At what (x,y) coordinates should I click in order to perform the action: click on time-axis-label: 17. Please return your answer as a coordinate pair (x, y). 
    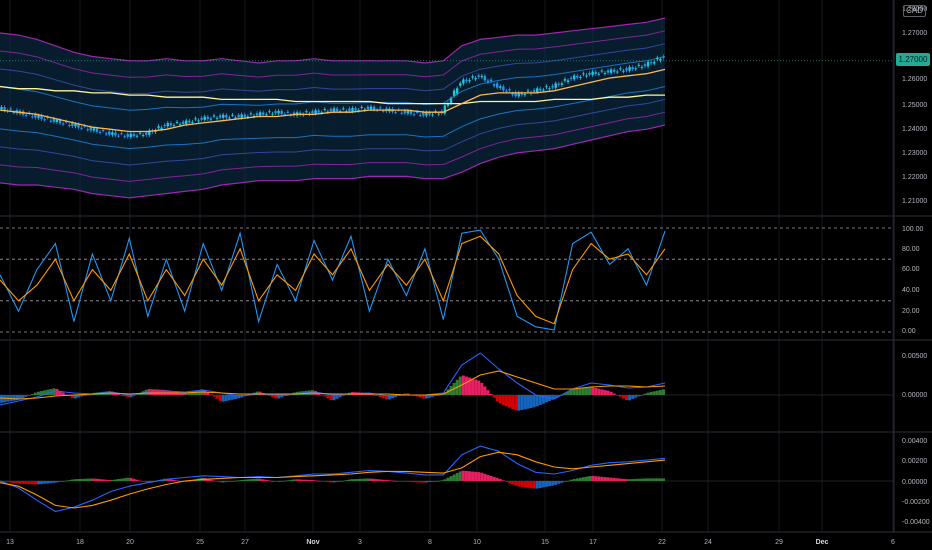
    Looking at the image, I should click on (593, 542).